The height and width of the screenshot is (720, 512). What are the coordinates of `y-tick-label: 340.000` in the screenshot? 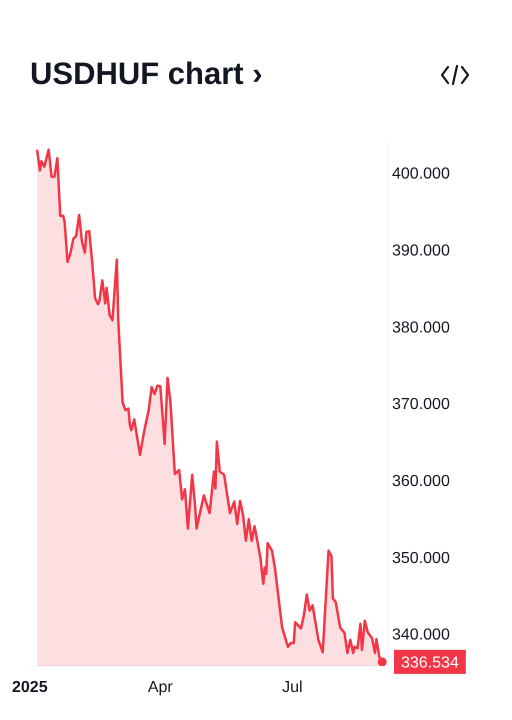 It's located at (421, 635).